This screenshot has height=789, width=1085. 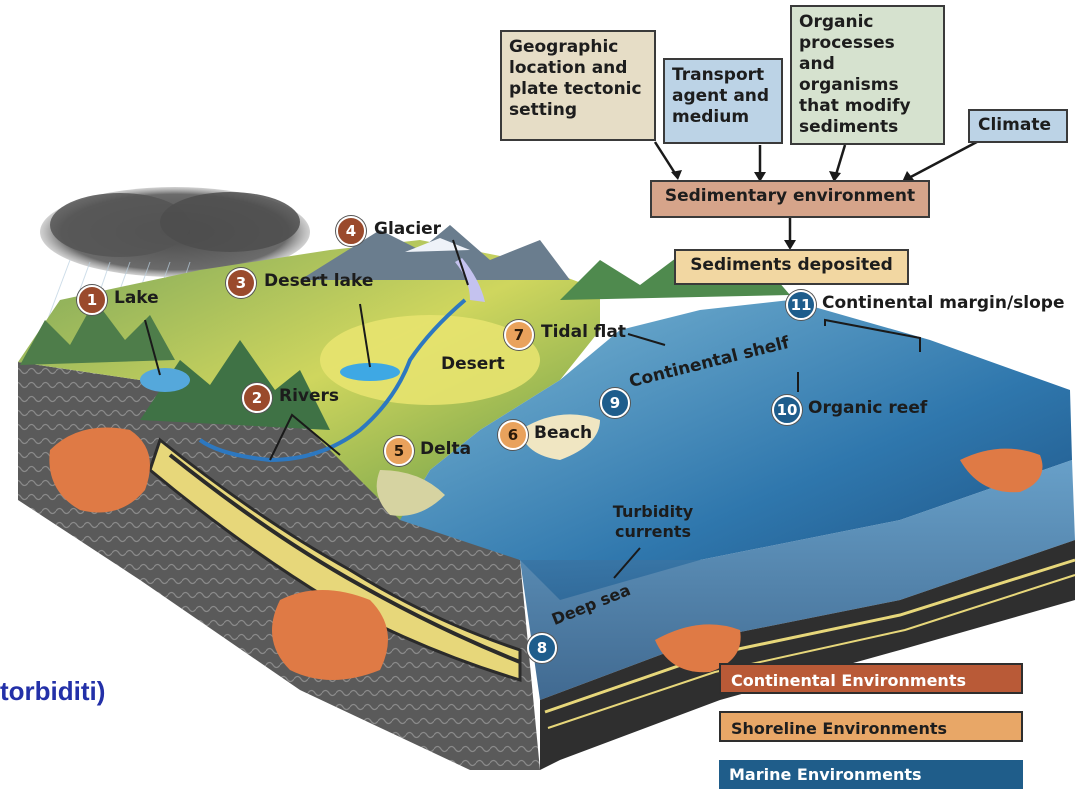 What do you see at coordinates (136, 298) in the screenshot?
I see `env-label-lake: Lake` at bounding box center [136, 298].